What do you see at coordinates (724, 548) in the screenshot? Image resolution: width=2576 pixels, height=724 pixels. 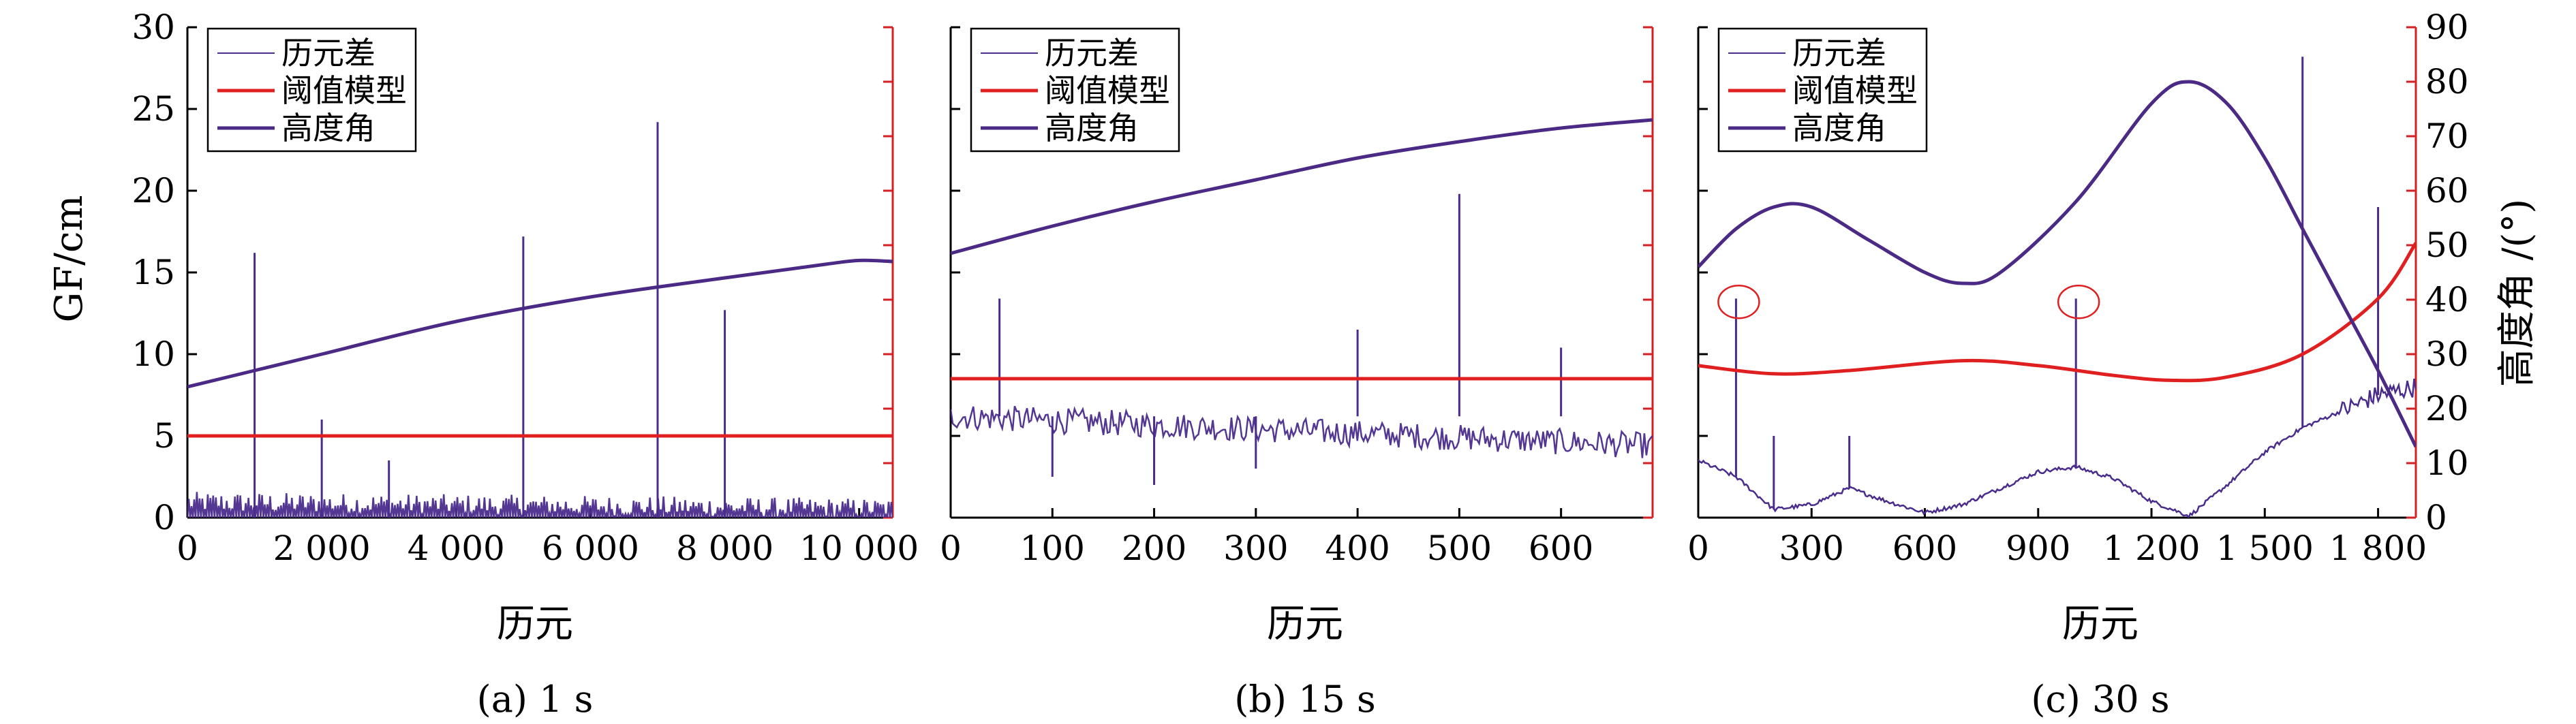 I see `x-tick-label: 8 000` at bounding box center [724, 548].